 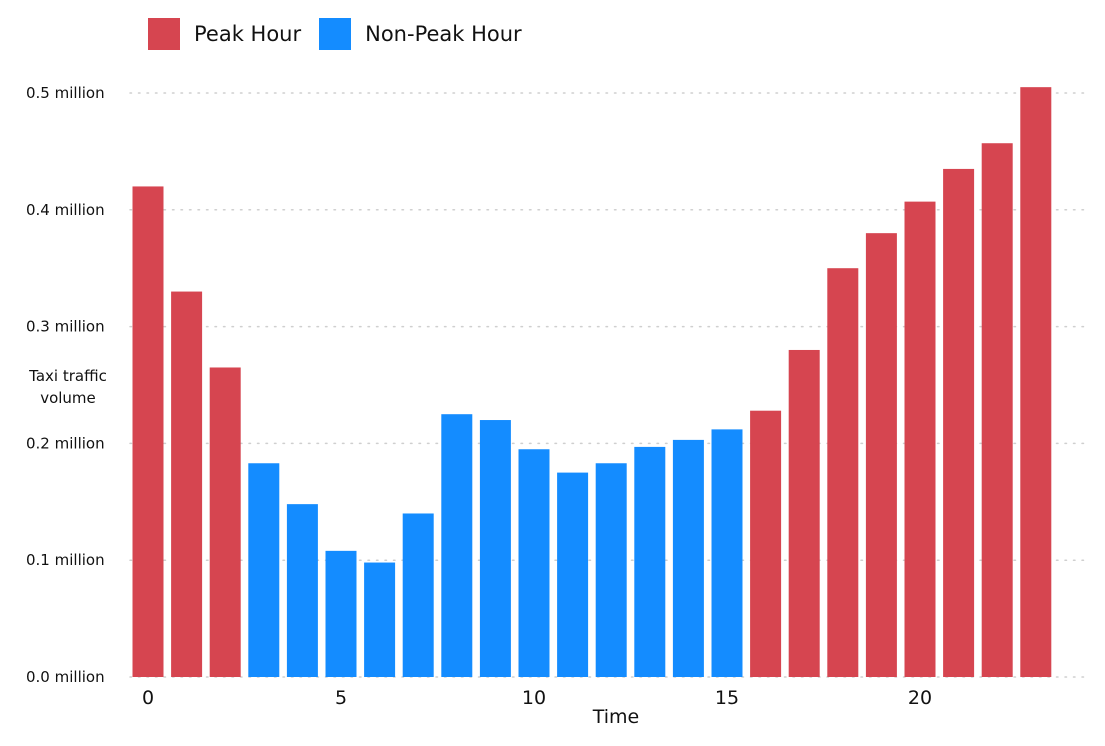 I want to click on y-tick-label: 0.1 million, so click(x=65, y=560).